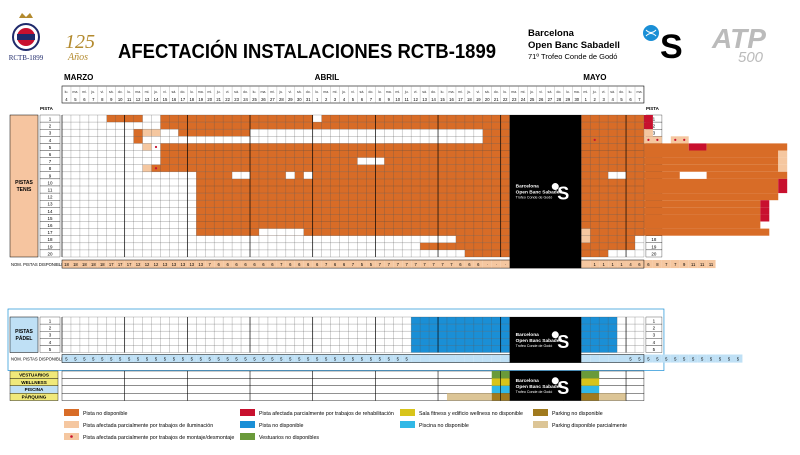  What do you see at coordinates (648, 139) in the screenshot?
I see `montaje-dot` at bounding box center [648, 139].